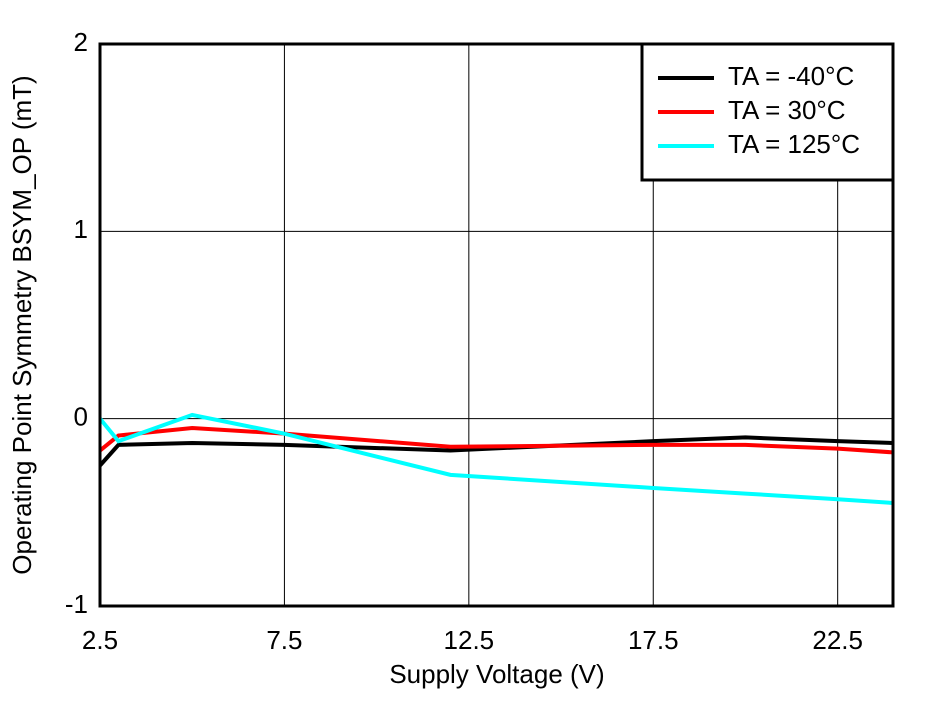 The width and height of the screenshot is (946, 701). What do you see at coordinates (653, 640) in the screenshot?
I see `x-tick-label: 17.5` at bounding box center [653, 640].